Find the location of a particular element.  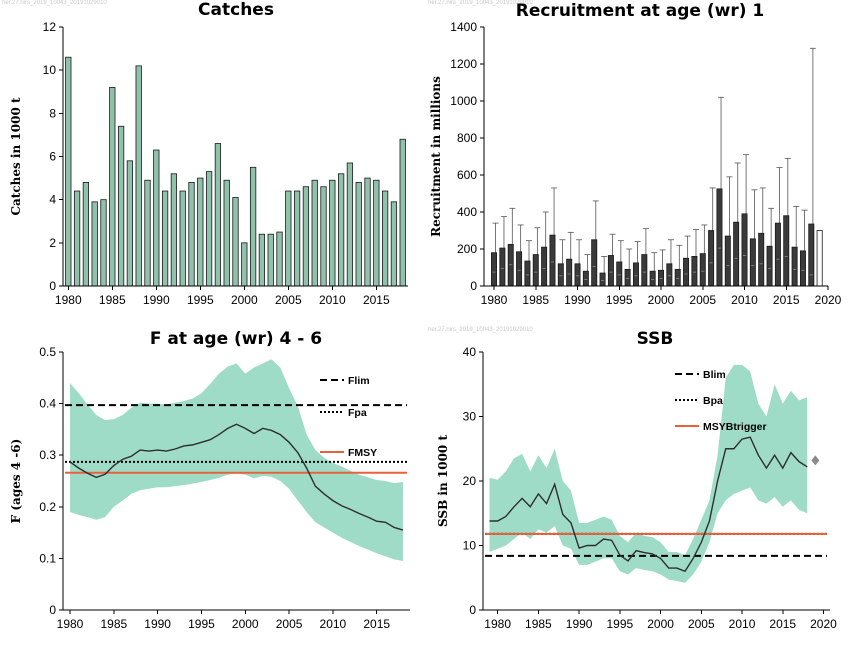

y-tick-label: 1000 is located at coordinates (463, 101).